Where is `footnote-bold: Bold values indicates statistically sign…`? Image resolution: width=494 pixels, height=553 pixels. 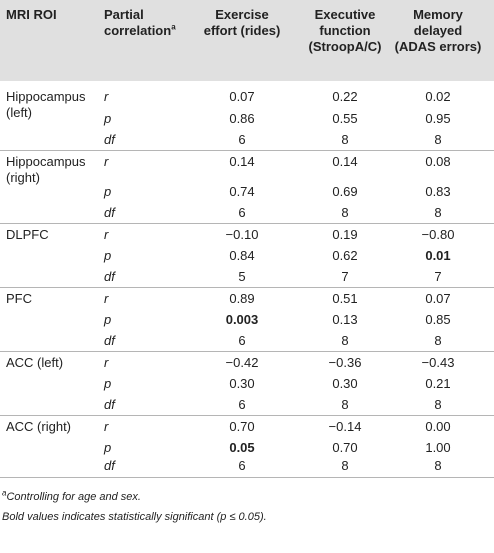
footnote-bold: Bold values indicates statistically sign… is located at coordinates (134, 517).